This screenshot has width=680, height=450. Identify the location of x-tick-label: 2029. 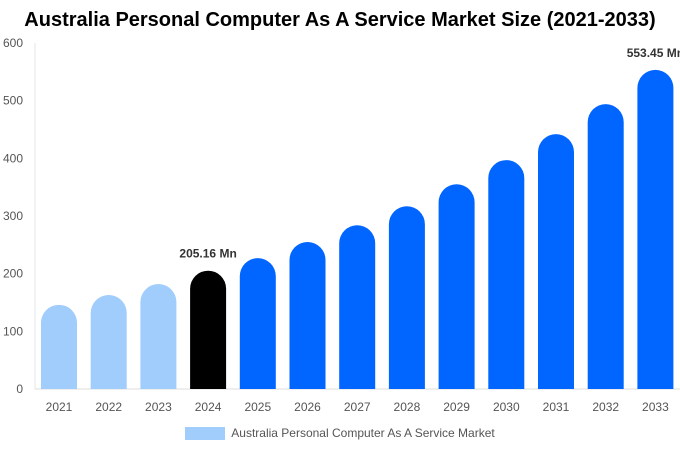
(456, 407).